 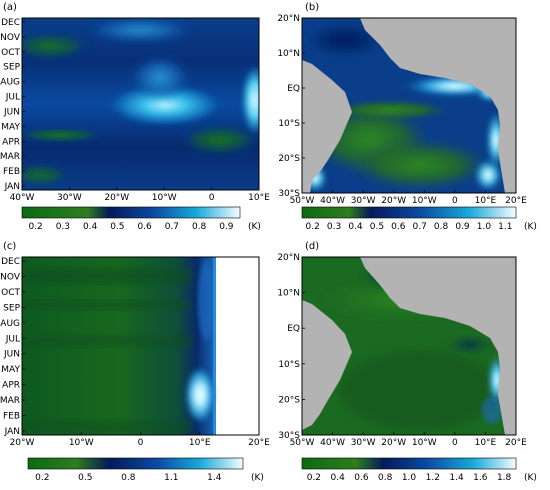 I want to click on panel-d-xtick-label: 10°E, so click(x=486, y=443).